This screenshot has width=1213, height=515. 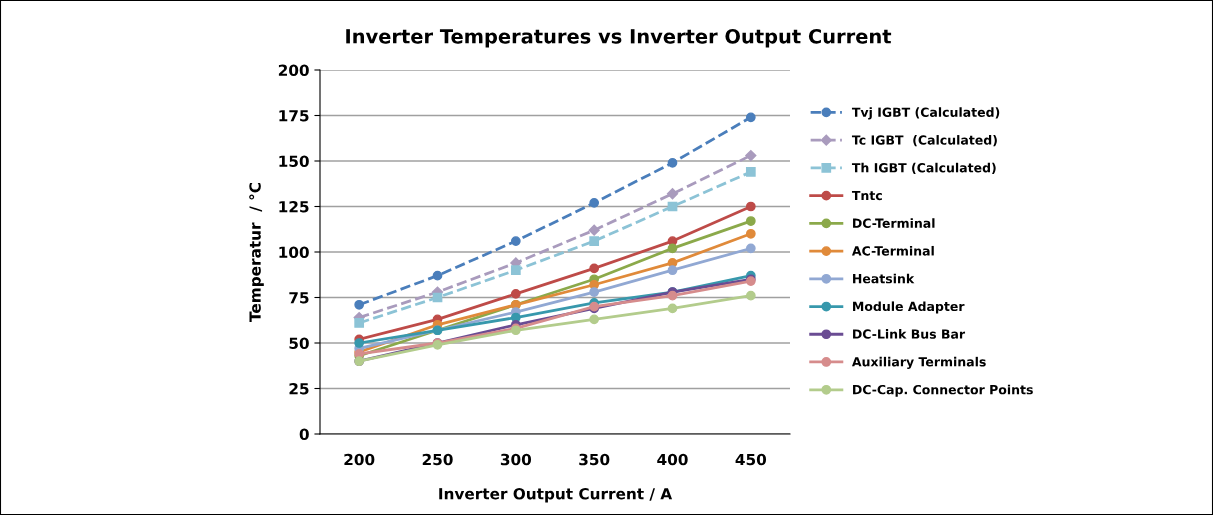 What do you see at coordinates (556, 495) in the screenshot?
I see `x-axis-title: Inverter Output Current / A` at bounding box center [556, 495].